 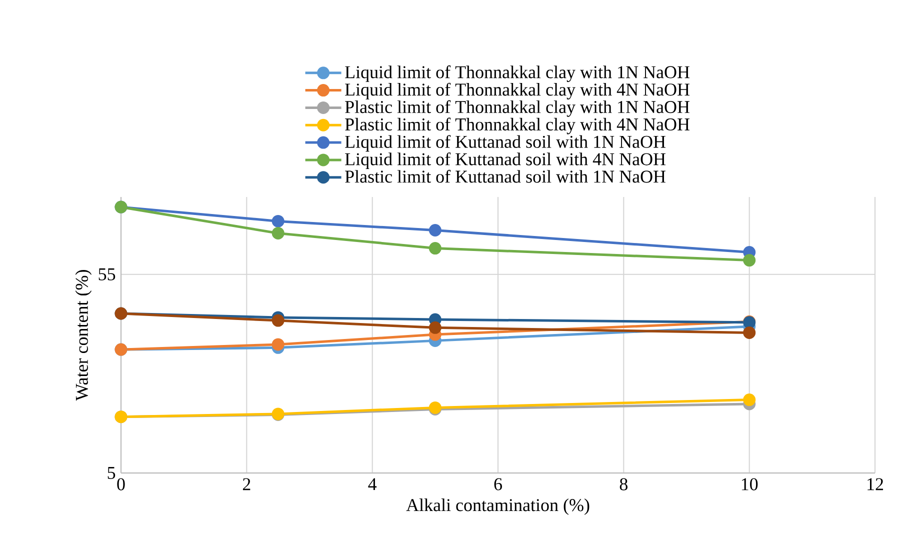 I want to click on legend-label: Liquid limit of Thonnakkal clay with 1N NaOH, so click(x=517, y=73).